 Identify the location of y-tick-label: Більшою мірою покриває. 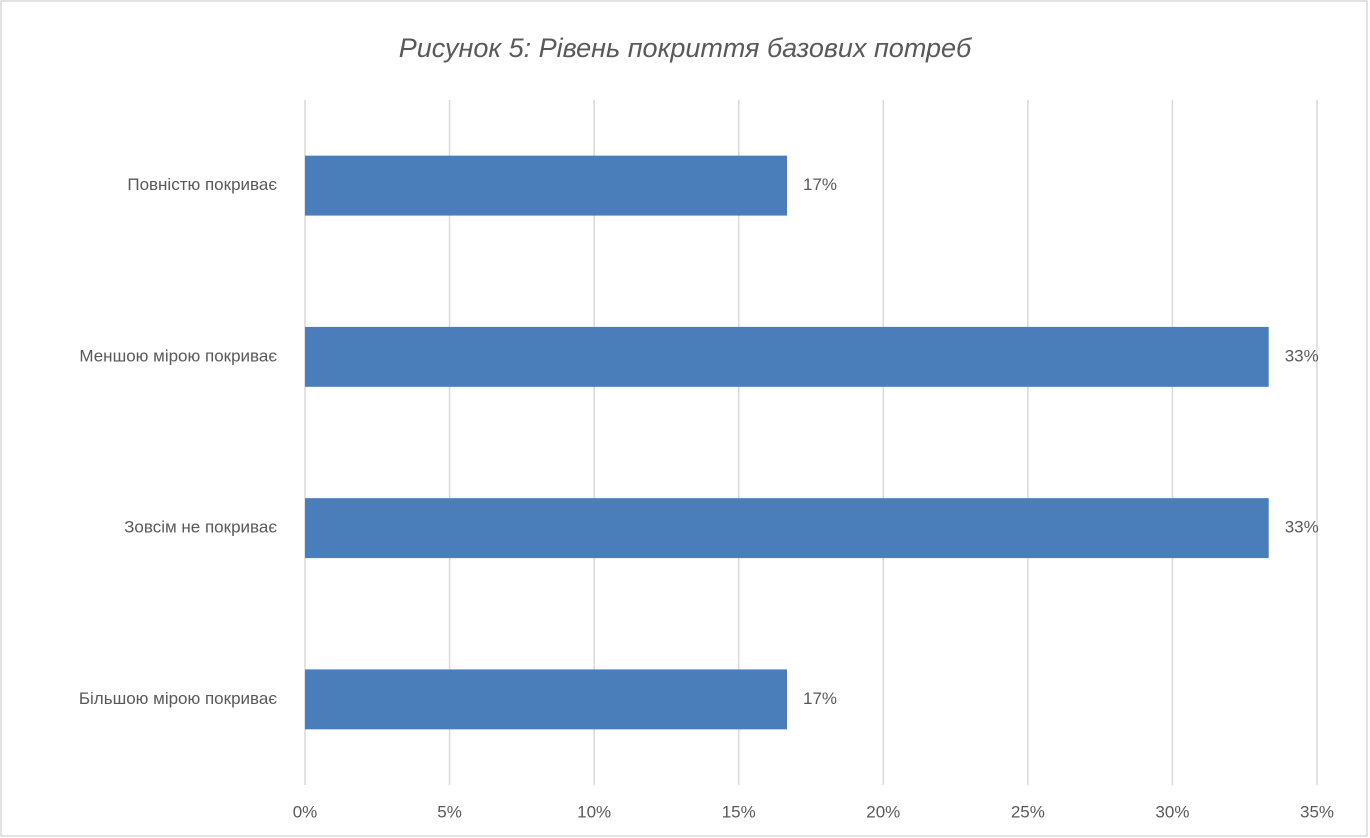
(178, 698).